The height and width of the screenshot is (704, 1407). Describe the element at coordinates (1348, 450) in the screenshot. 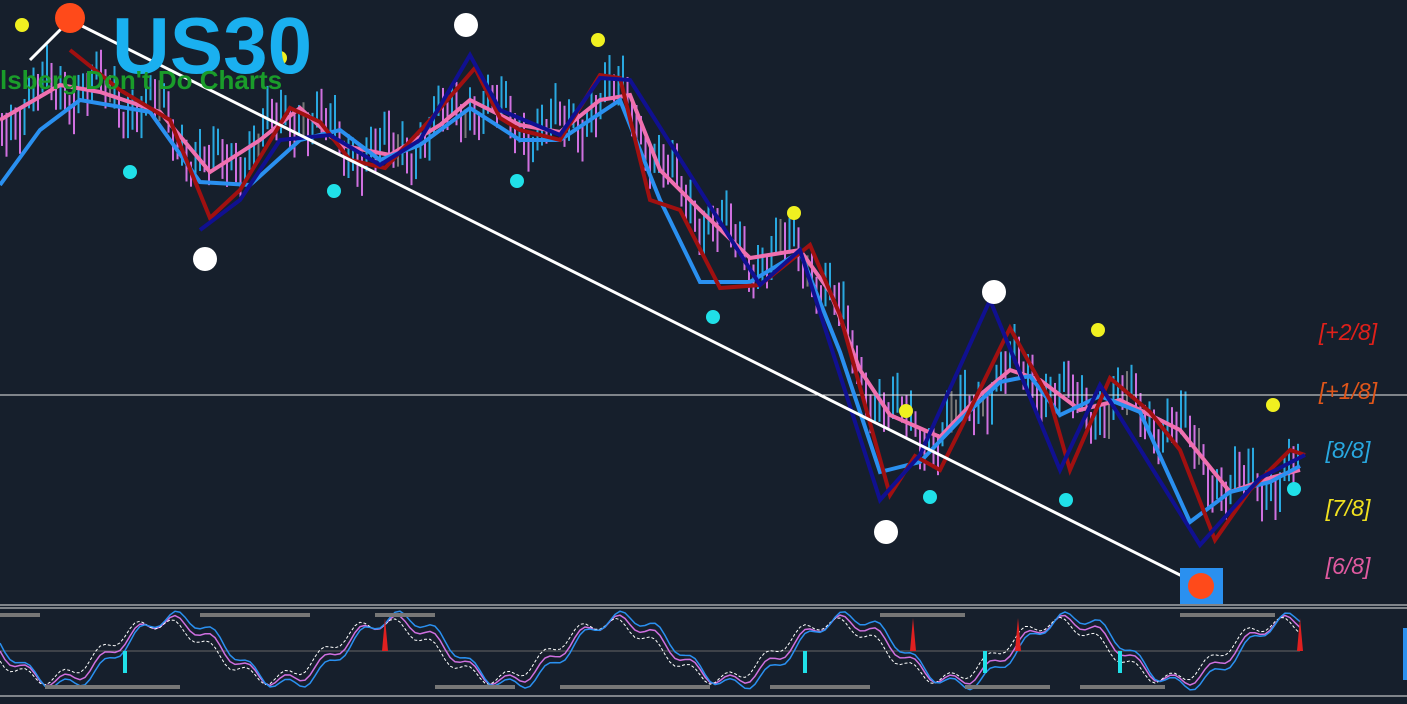

I see `level-label: [8/8]` at that location.